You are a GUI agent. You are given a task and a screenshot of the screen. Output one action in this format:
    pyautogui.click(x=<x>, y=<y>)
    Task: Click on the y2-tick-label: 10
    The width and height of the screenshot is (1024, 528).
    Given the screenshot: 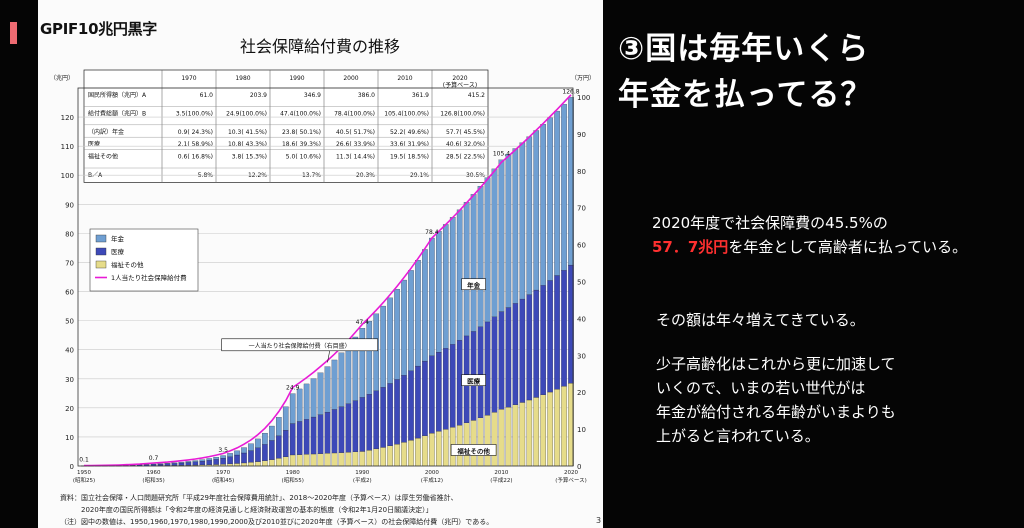 What is the action you would take?
    pyautogui.click(x=581, y=430)
    